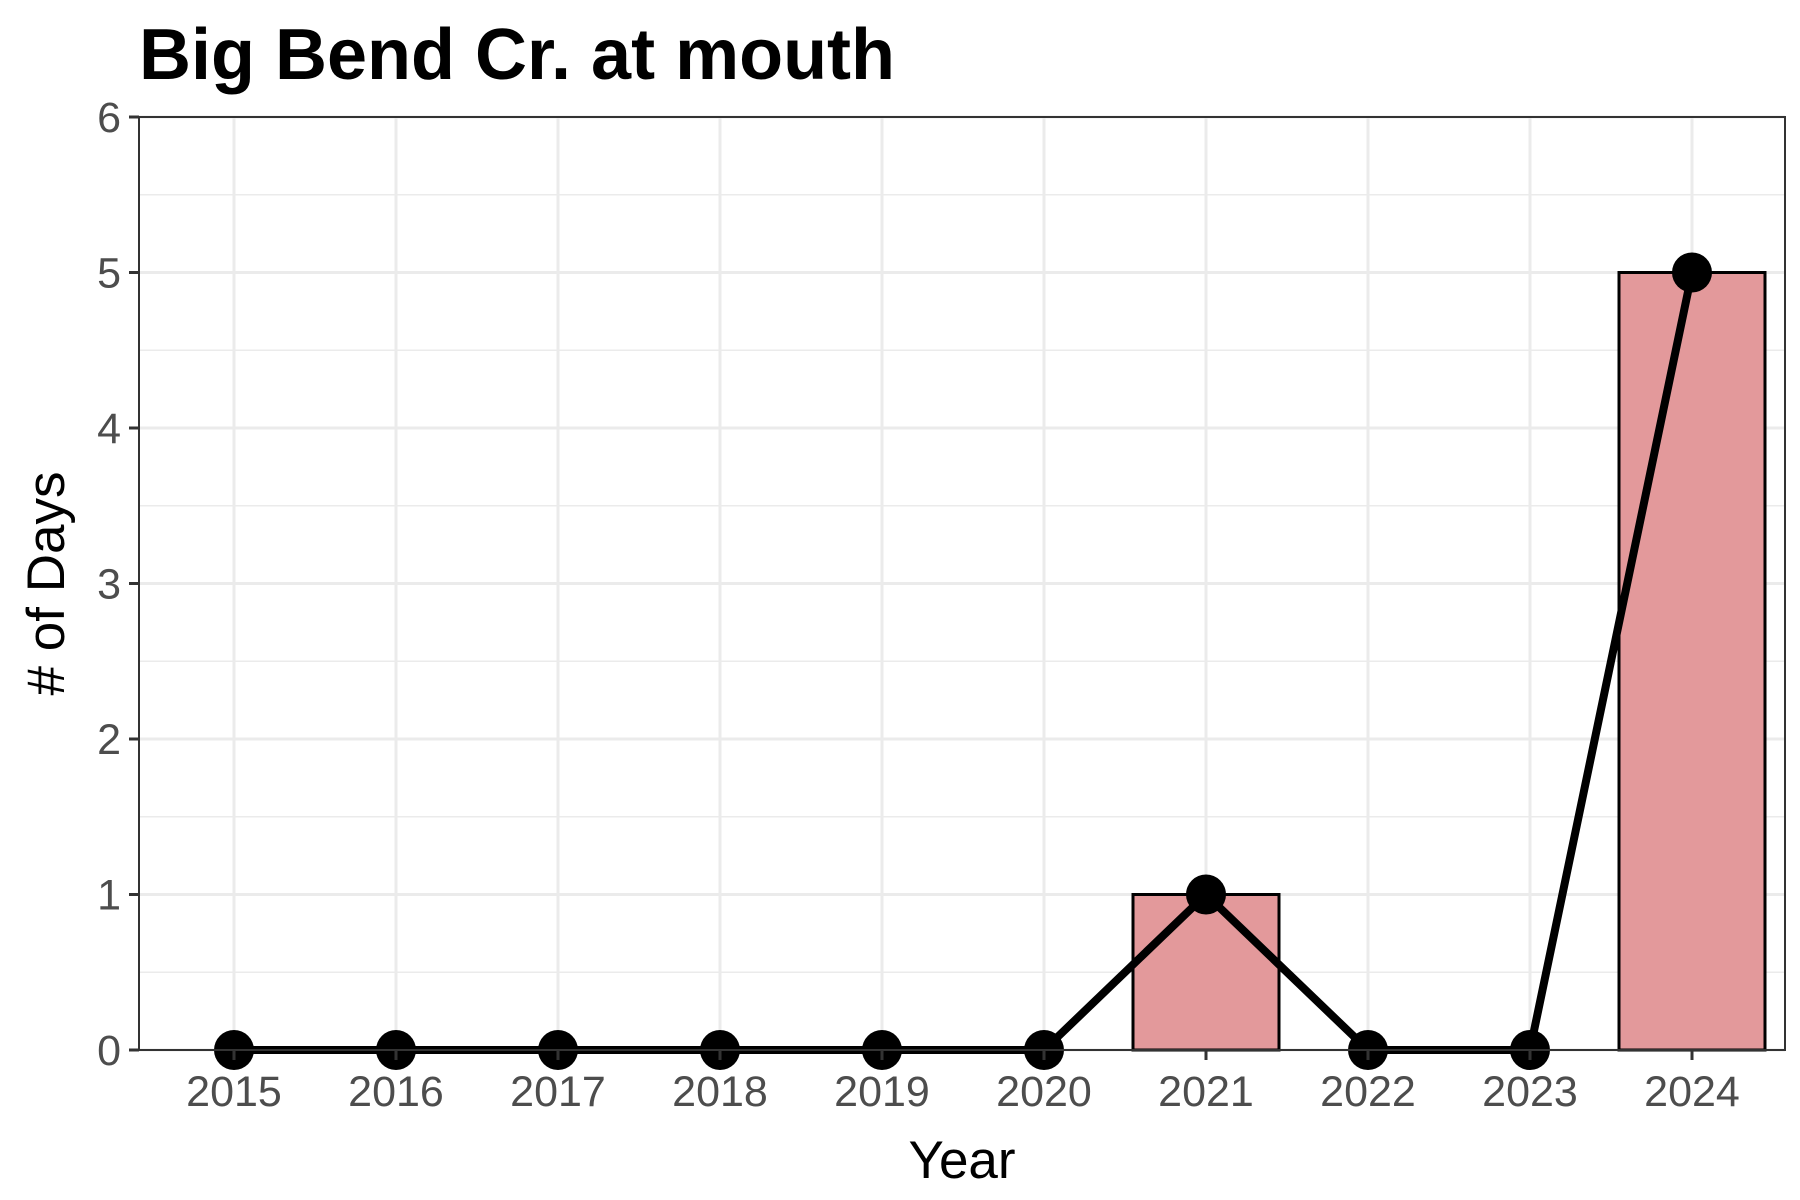 The height and width of the screenshot is (1200, 1800). I want to click on x-tick-label: 2020, so click(1044, 1092).